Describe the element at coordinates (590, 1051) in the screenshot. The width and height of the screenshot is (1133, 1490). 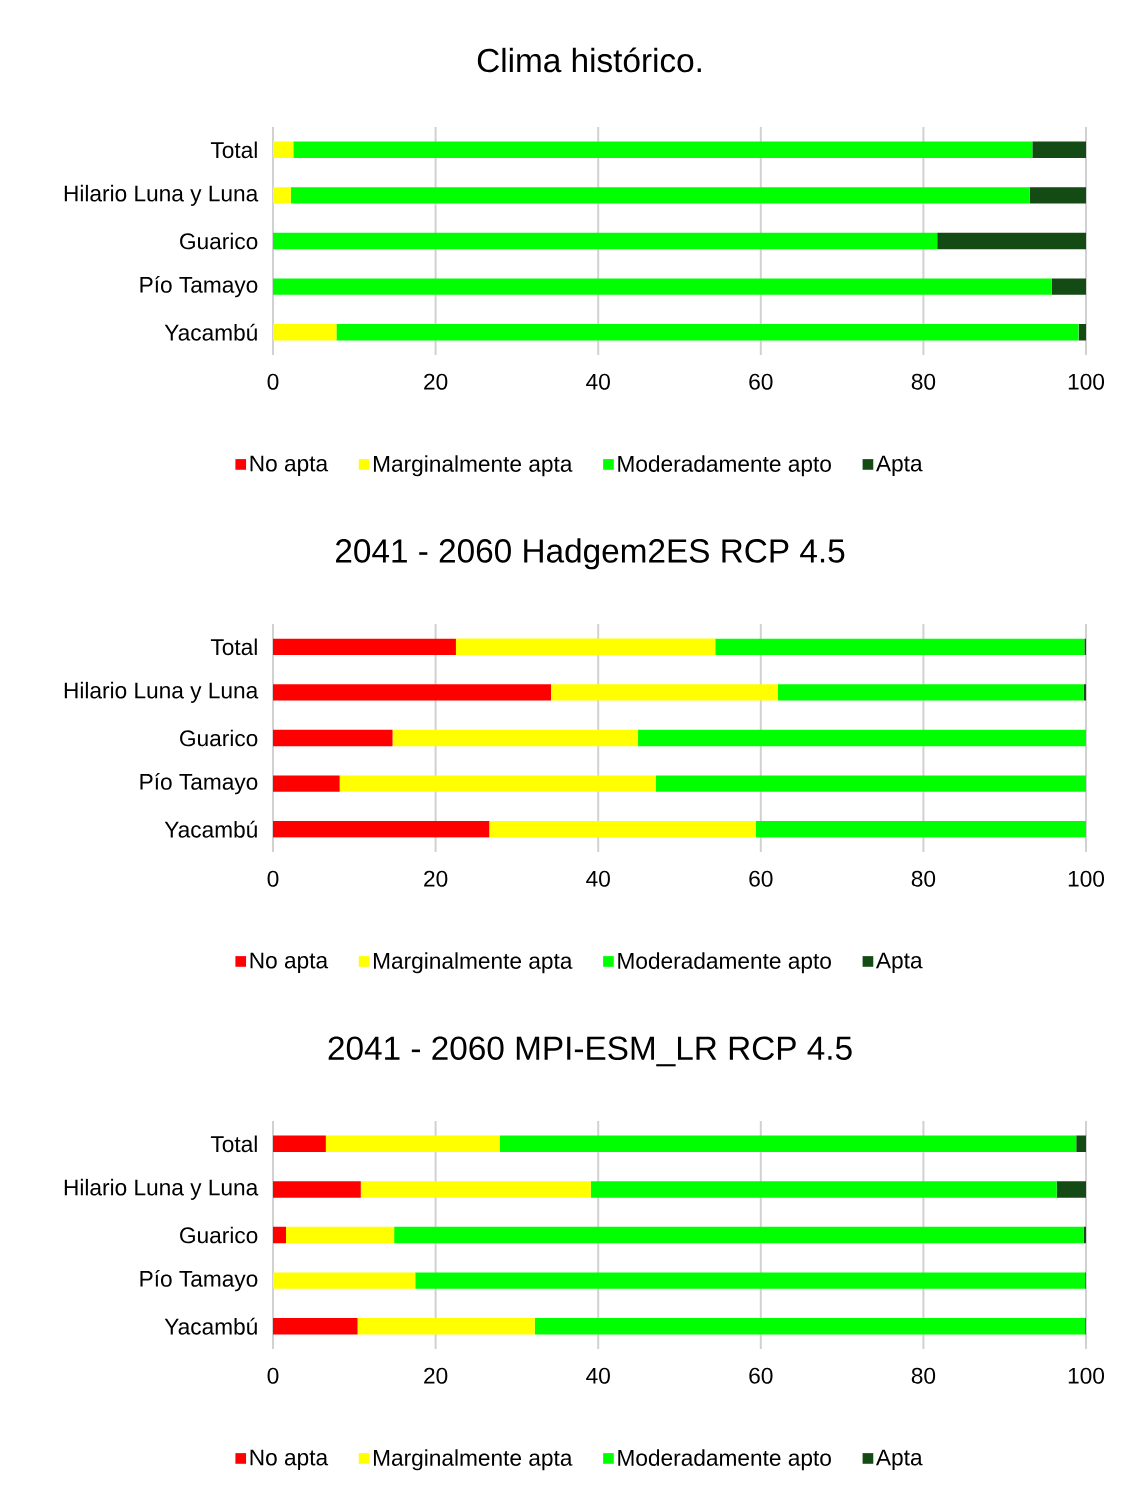
I see `chart-title: 2041 - 2060 MPI-ESM_LR RCP 4.5` at that location.